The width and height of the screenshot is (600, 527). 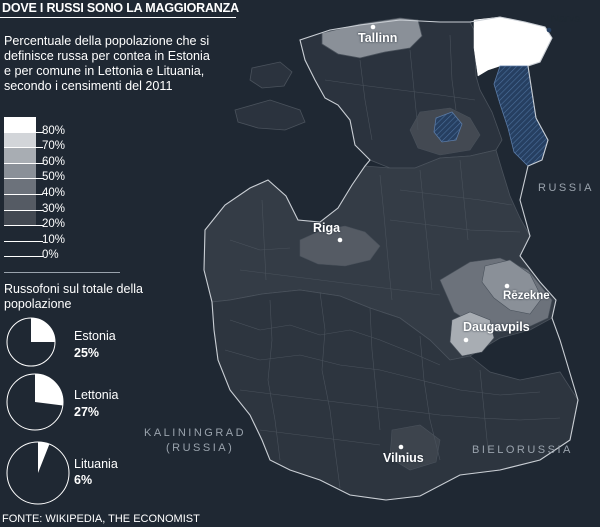 I want to click on legend-item: 30%, so click(x=64, y=204).